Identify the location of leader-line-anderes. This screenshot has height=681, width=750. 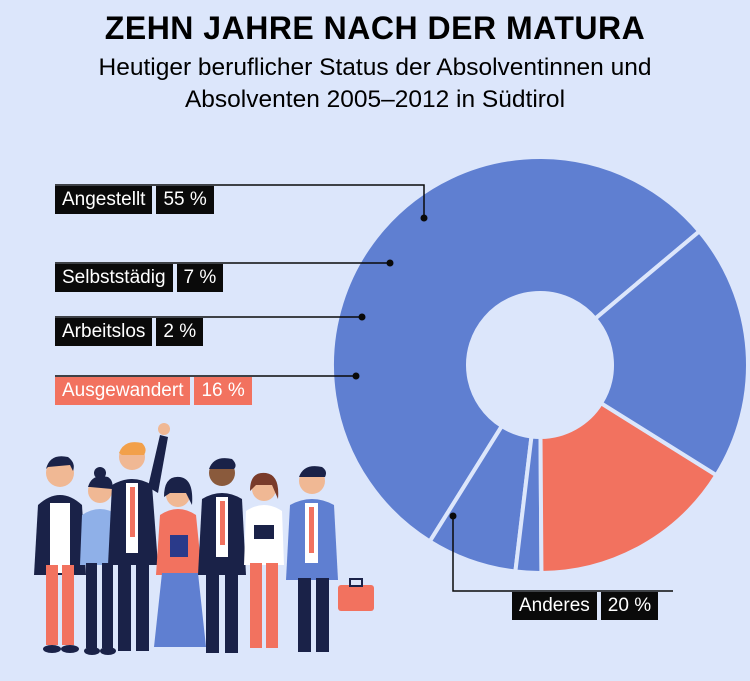
(562, 554).